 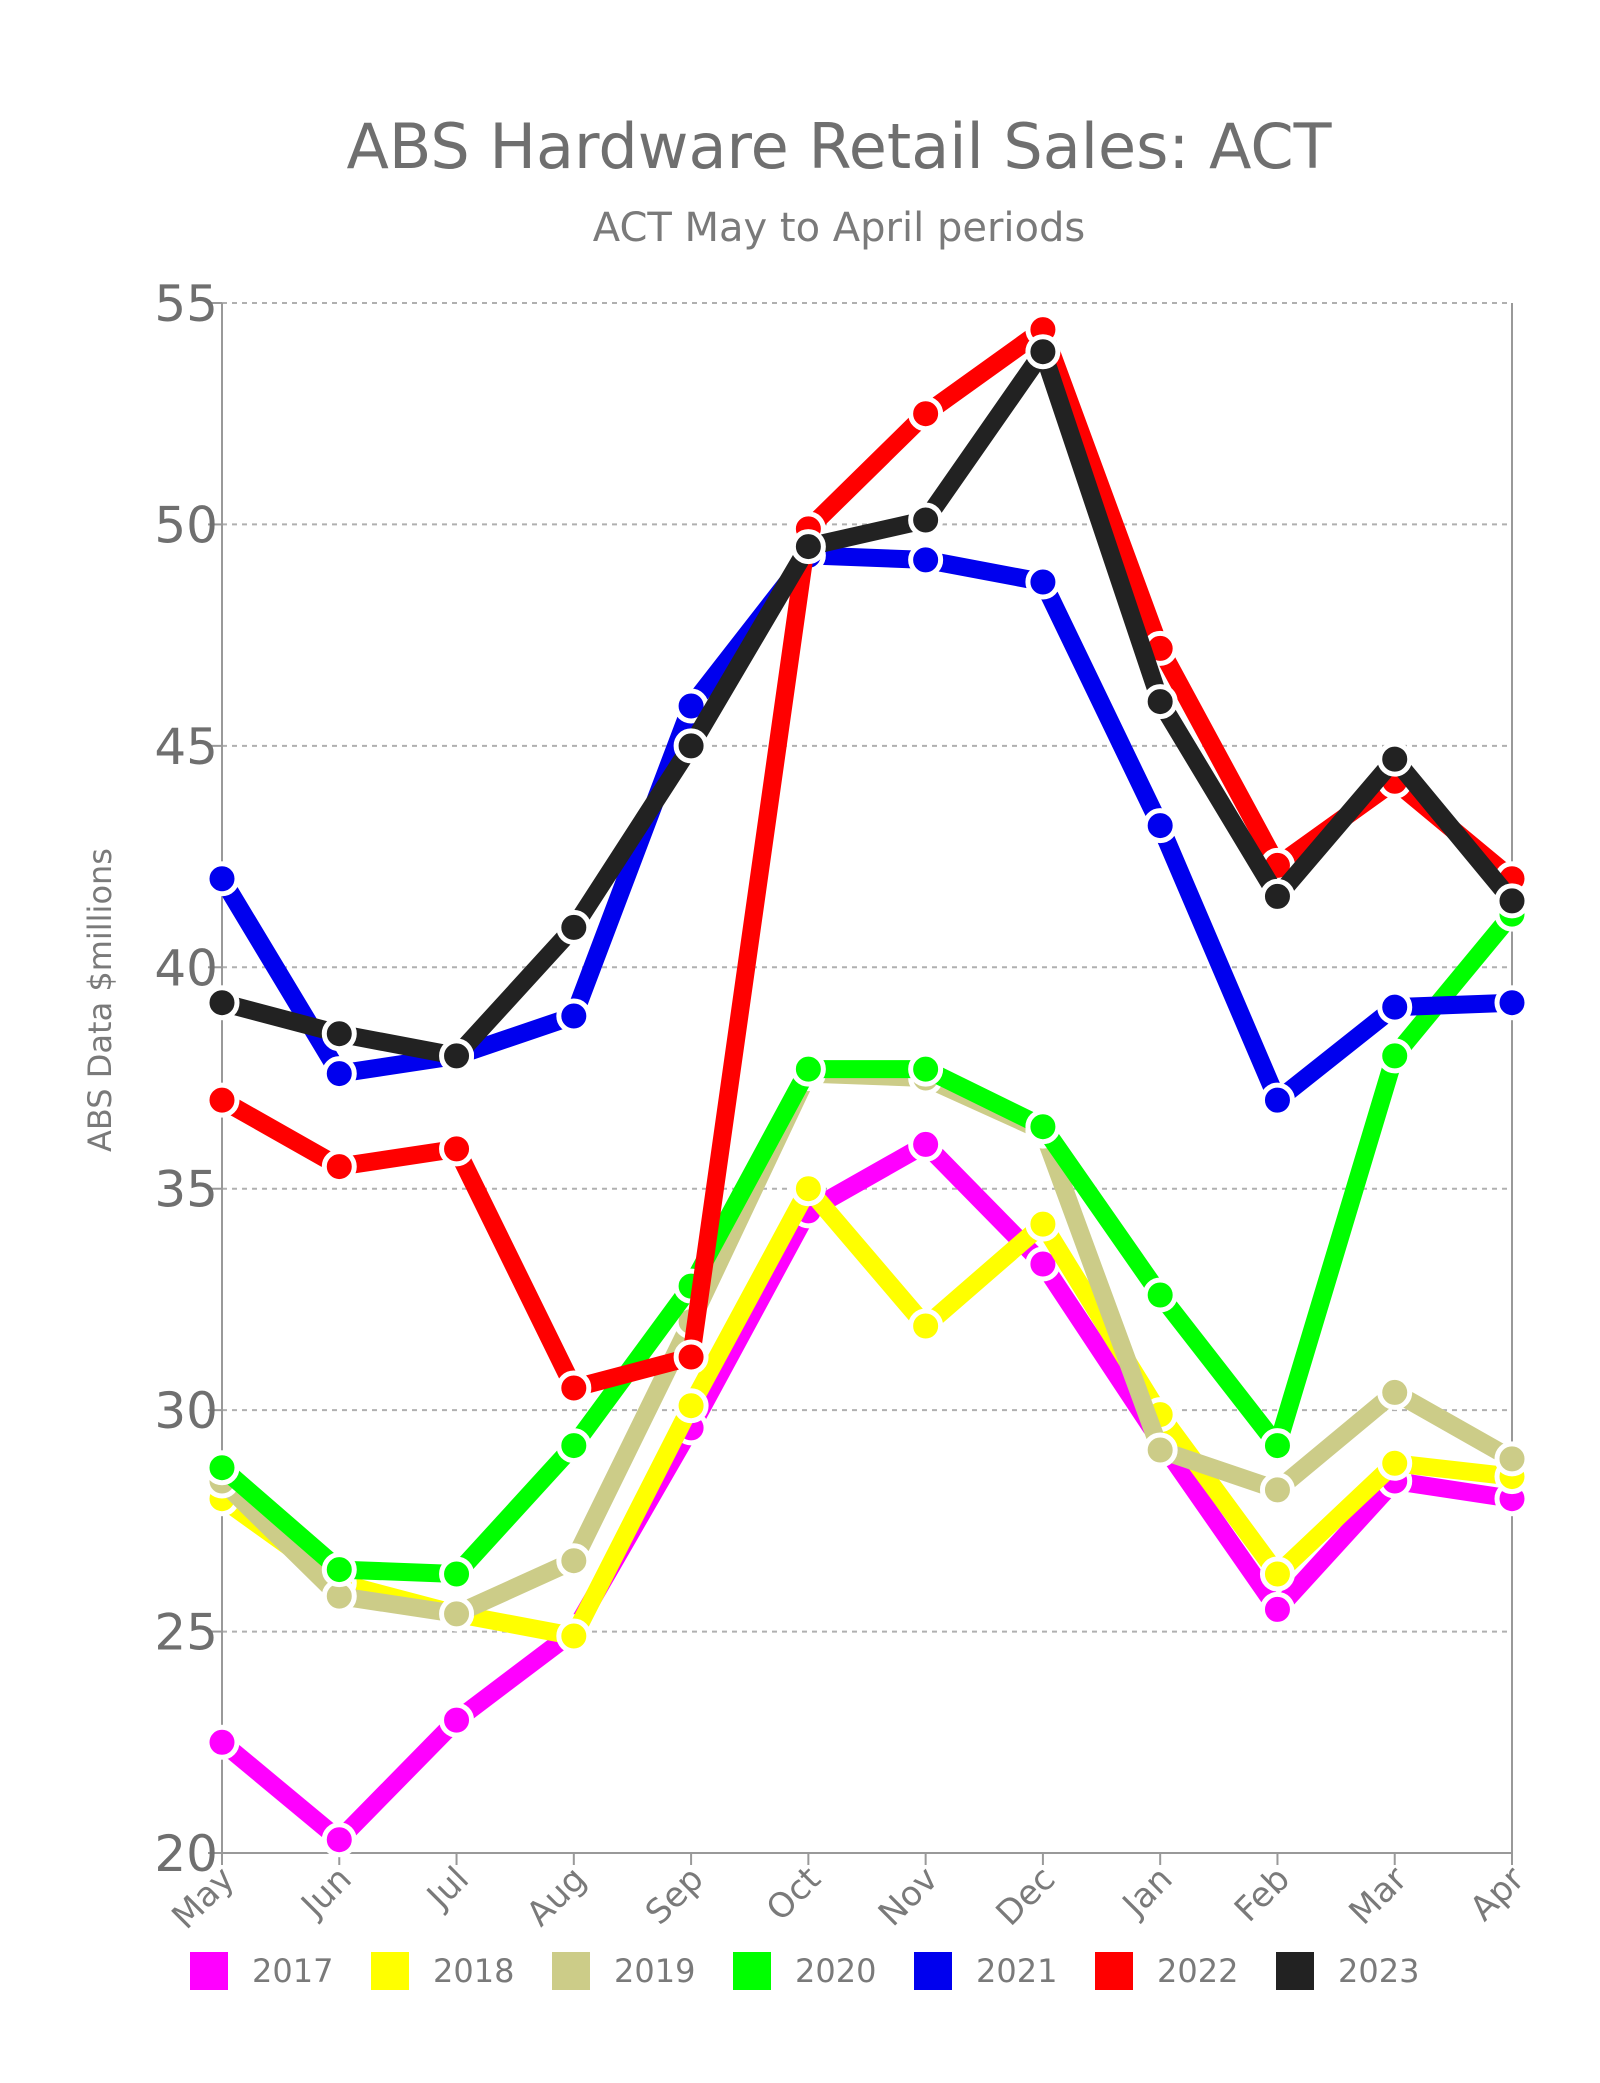 What do you see at coordinates (293, 1971) in the screenshot?
I see `legend-label: 2017` at bounding box center [293, 1971].